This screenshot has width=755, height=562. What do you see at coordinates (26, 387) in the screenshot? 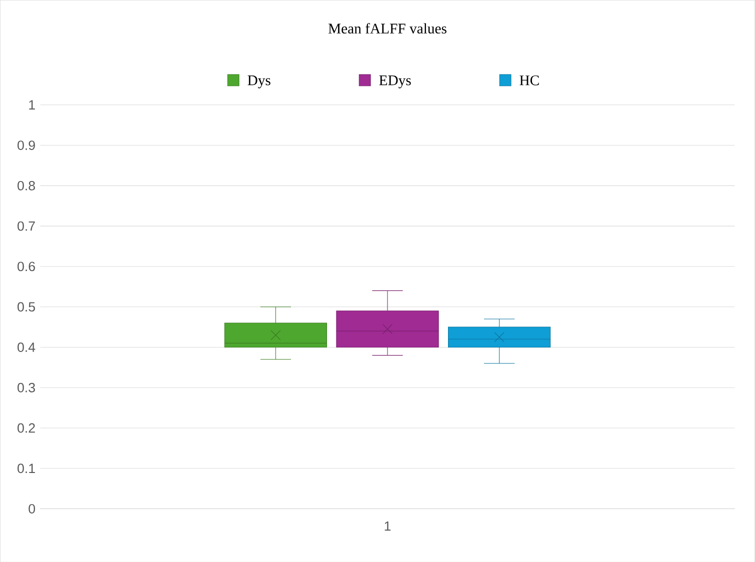
I see `y-tick-label: 0.3` at bounding box center [26, 387].